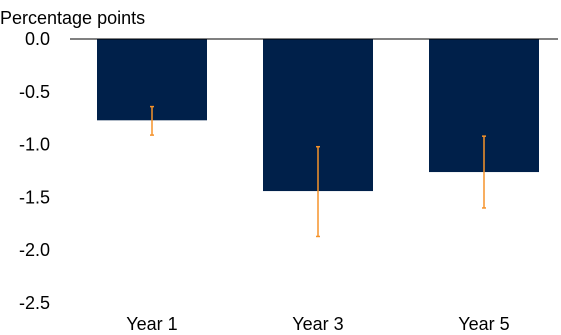 The width and height of the screenshot is (561, 335). Describe the element at coordinates (151, 324) in the screenshot. I see `x-tick-label: Year 1` at that location.